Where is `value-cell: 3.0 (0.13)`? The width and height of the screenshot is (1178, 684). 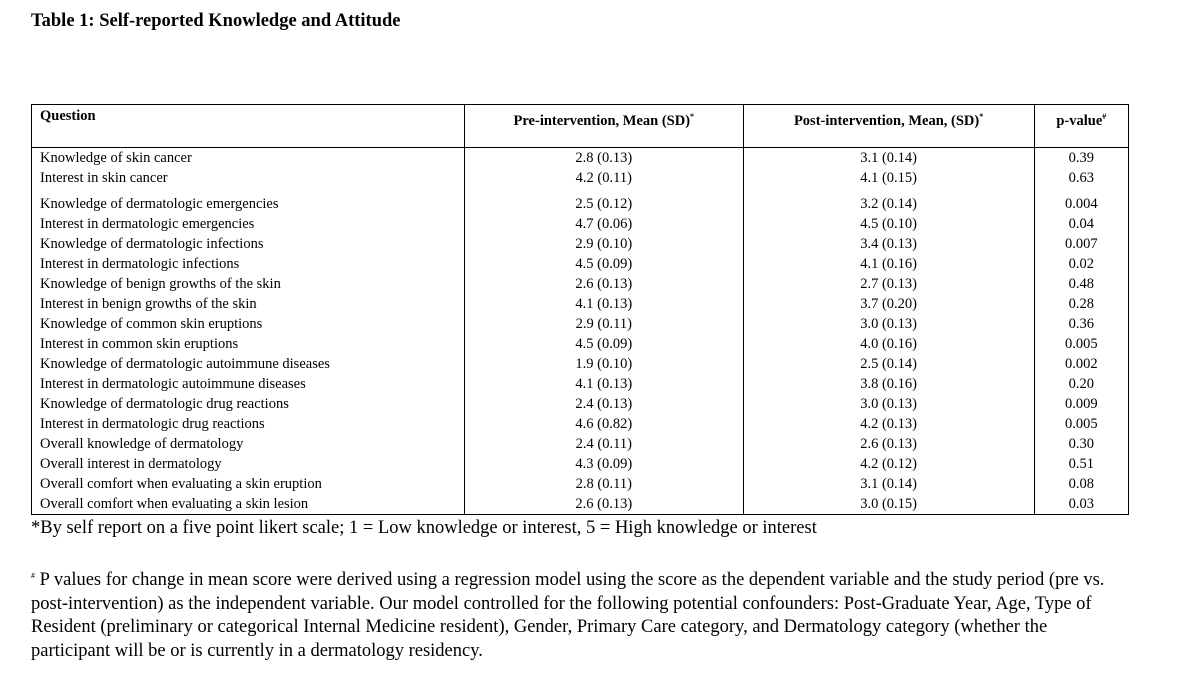 value-cell: 3.0 (0.13) is located at coordinates (888, 404).